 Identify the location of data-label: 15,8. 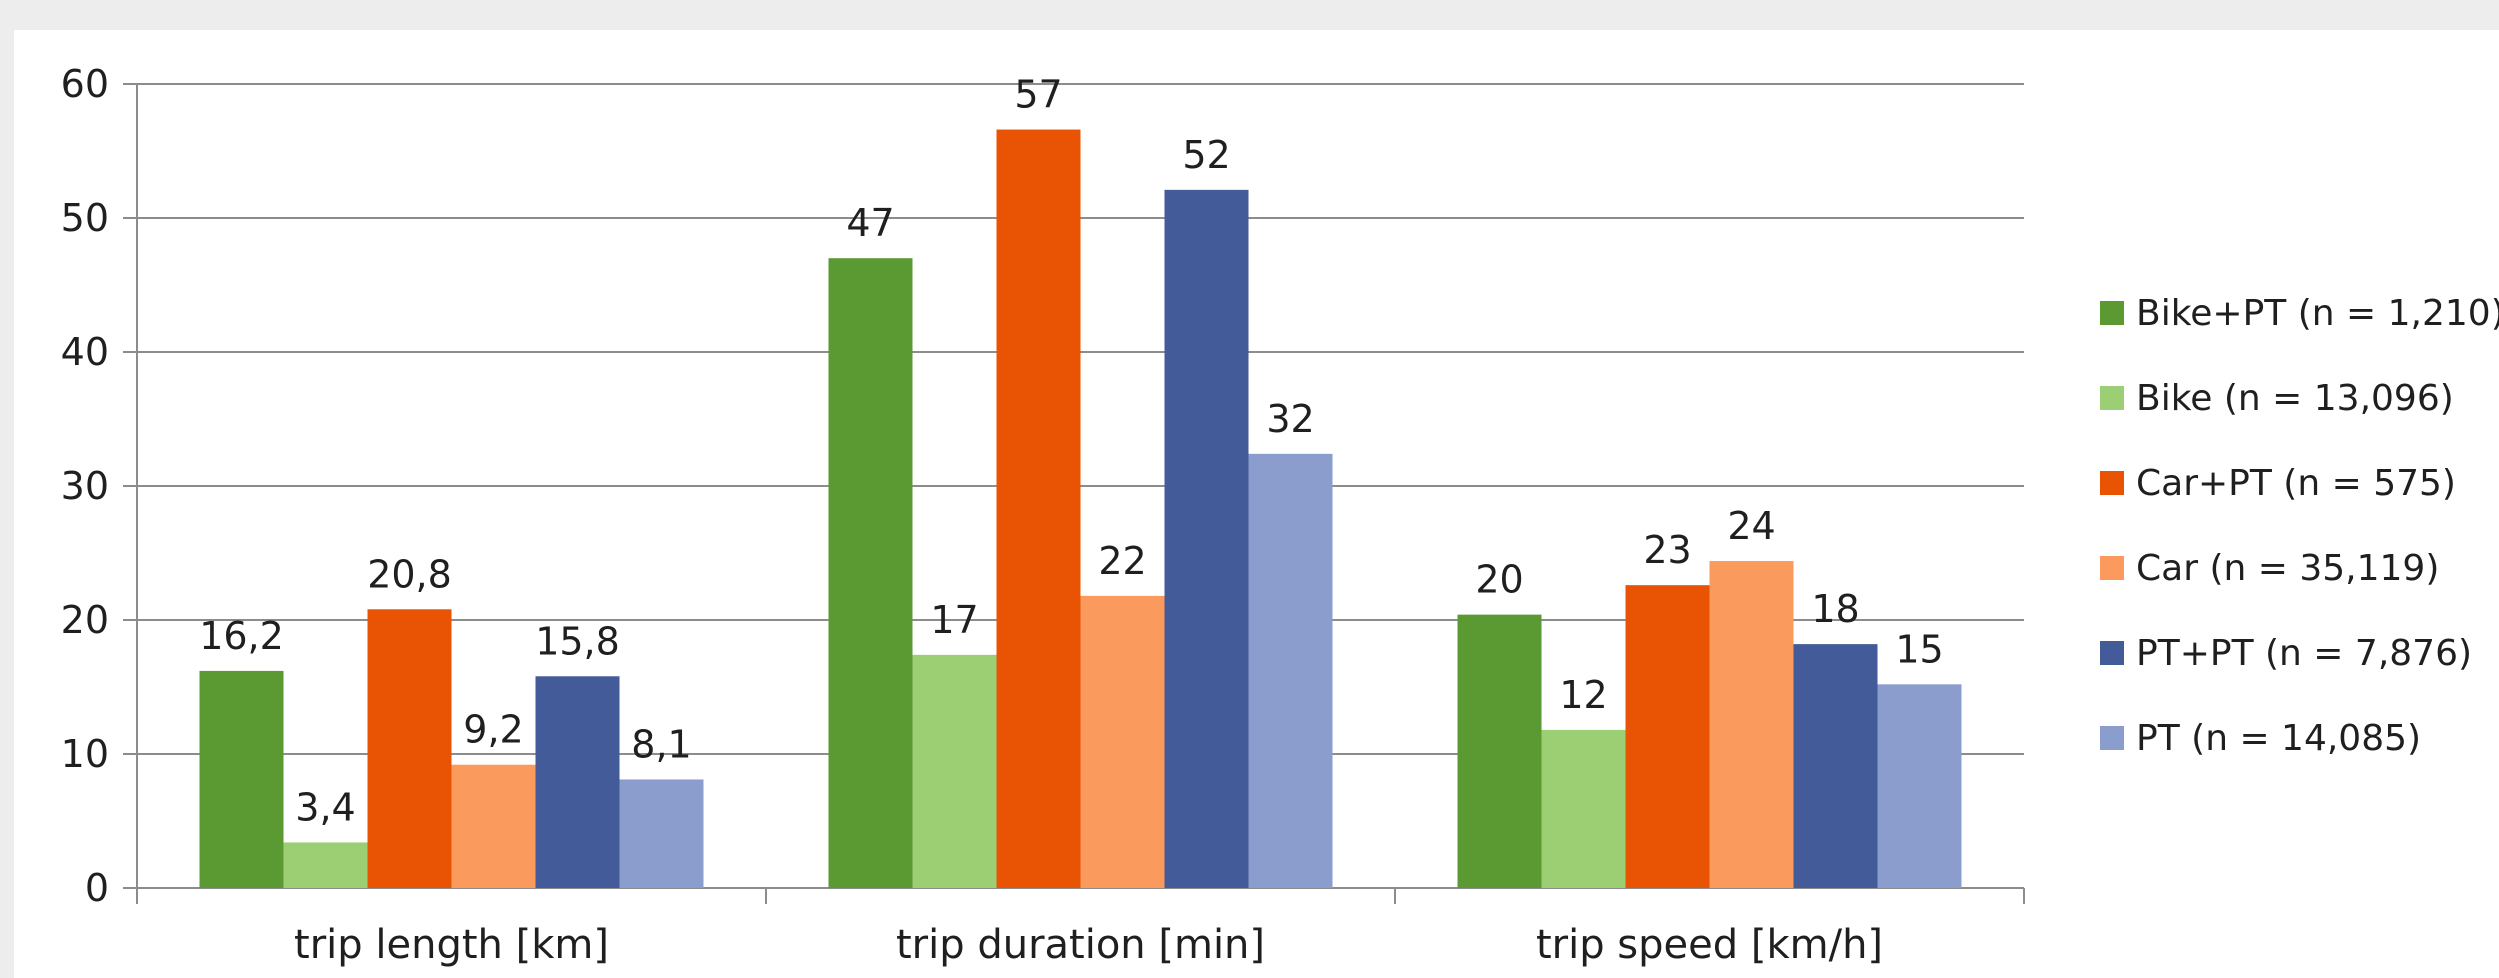
(577, 641).